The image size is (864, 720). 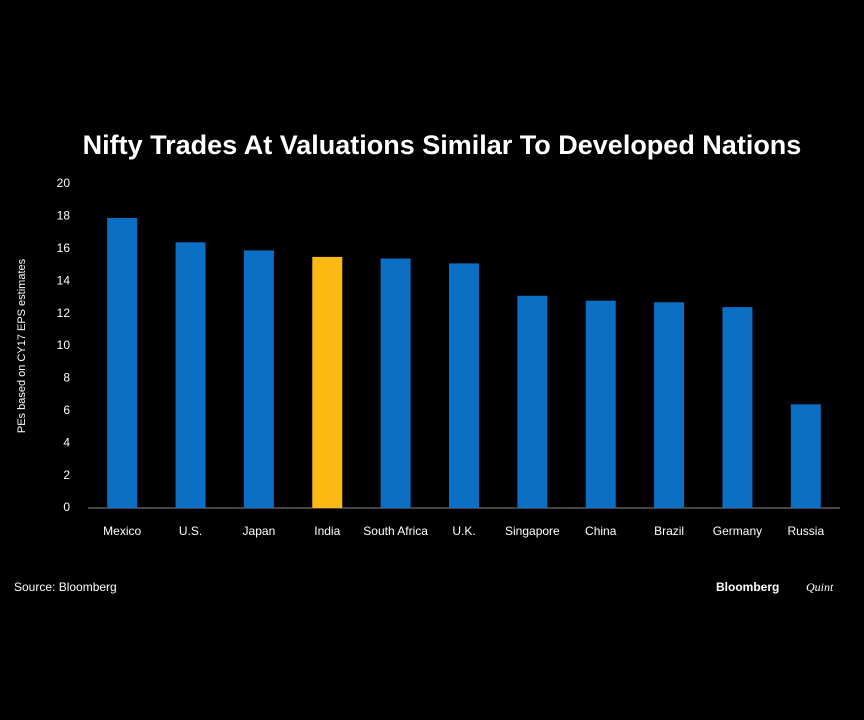 What do you see at coordinates (66, 410) in the screenshot?
I see `y-tick-label: 6` at bounding box center [66, 410].